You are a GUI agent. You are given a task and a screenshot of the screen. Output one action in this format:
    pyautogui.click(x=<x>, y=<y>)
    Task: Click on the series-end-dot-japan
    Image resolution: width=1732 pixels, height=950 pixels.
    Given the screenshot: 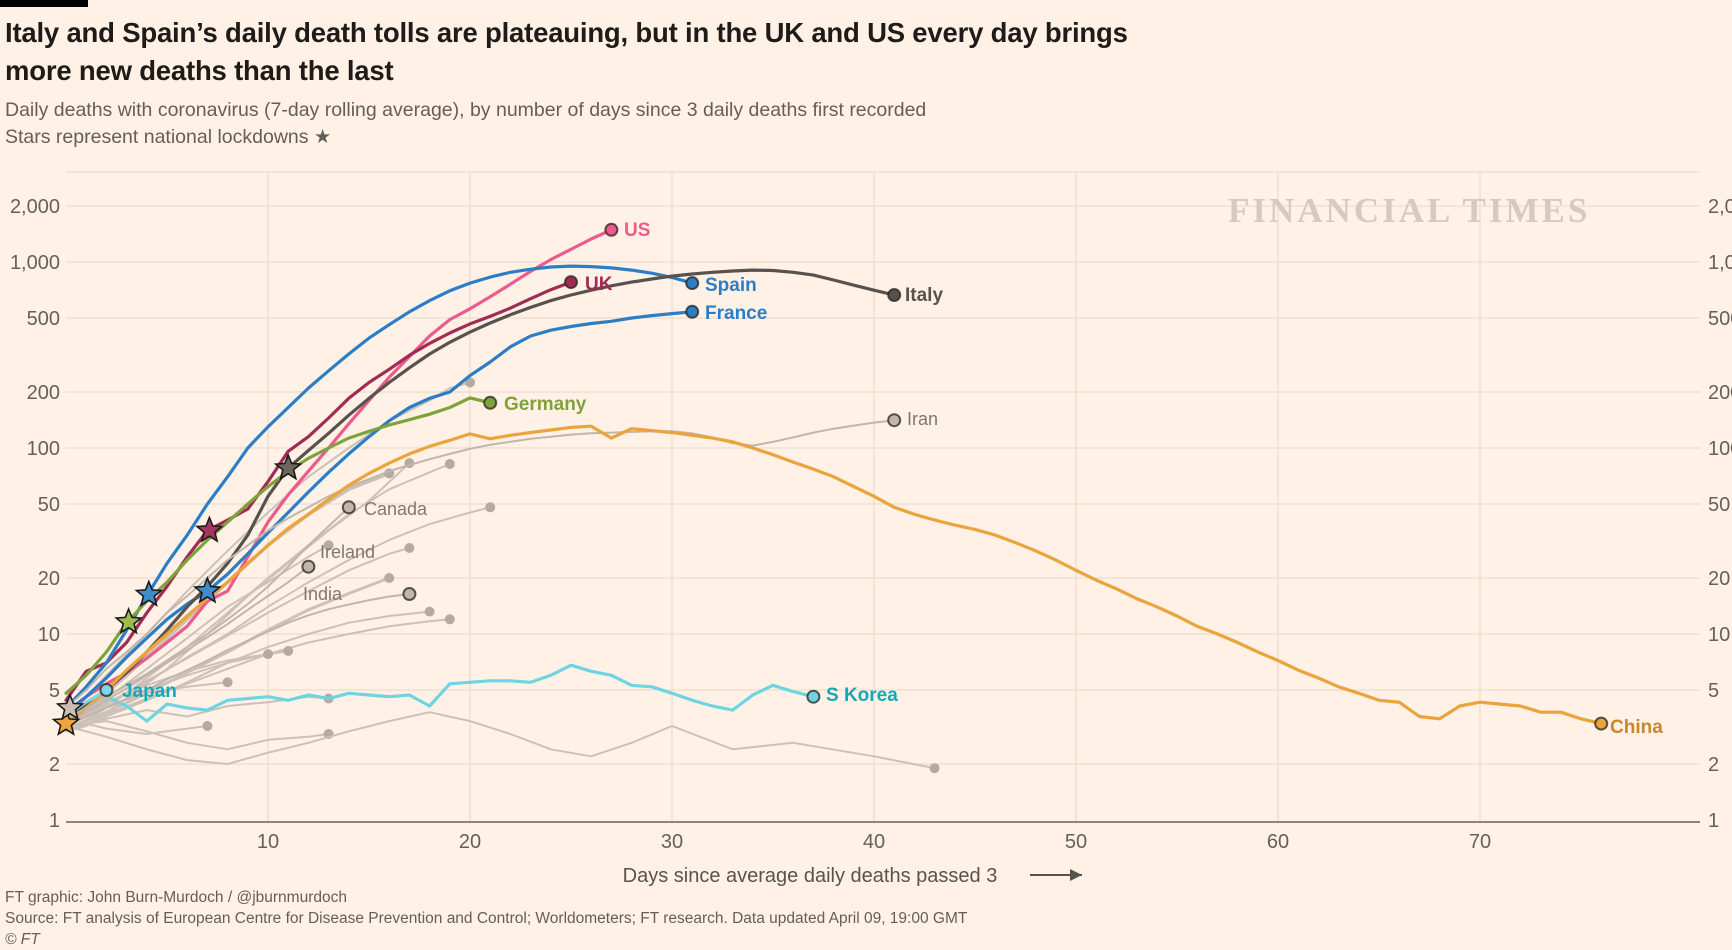 What is the action you would take?
    pyautogui.click(x=106, y=690)
    